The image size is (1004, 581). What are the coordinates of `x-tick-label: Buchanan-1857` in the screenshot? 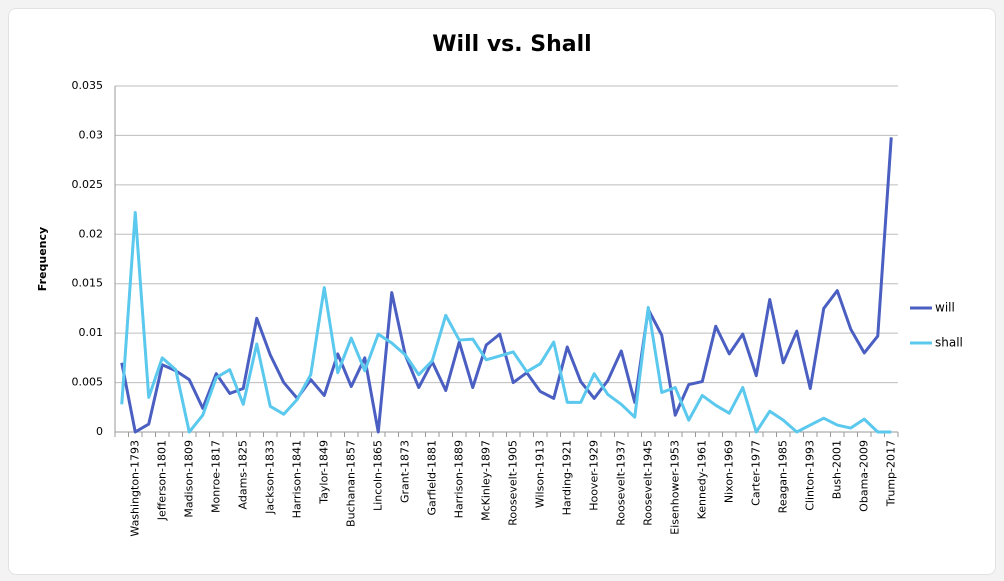 It's located at (350, 483).